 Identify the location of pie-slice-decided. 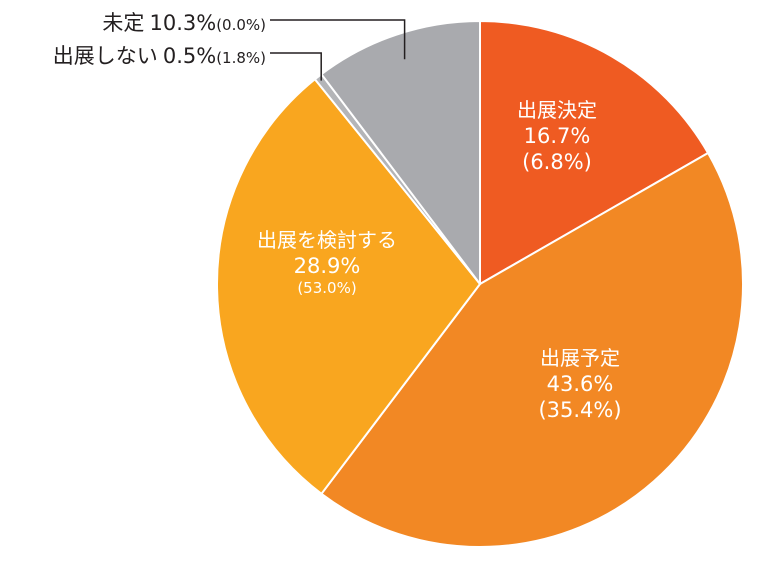
(594, 152).